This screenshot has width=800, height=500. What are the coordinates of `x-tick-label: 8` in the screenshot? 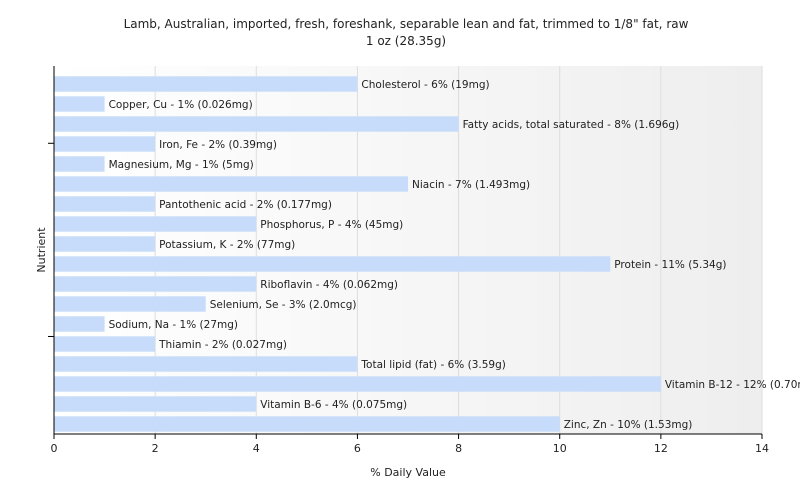 It's located at (458, 448).